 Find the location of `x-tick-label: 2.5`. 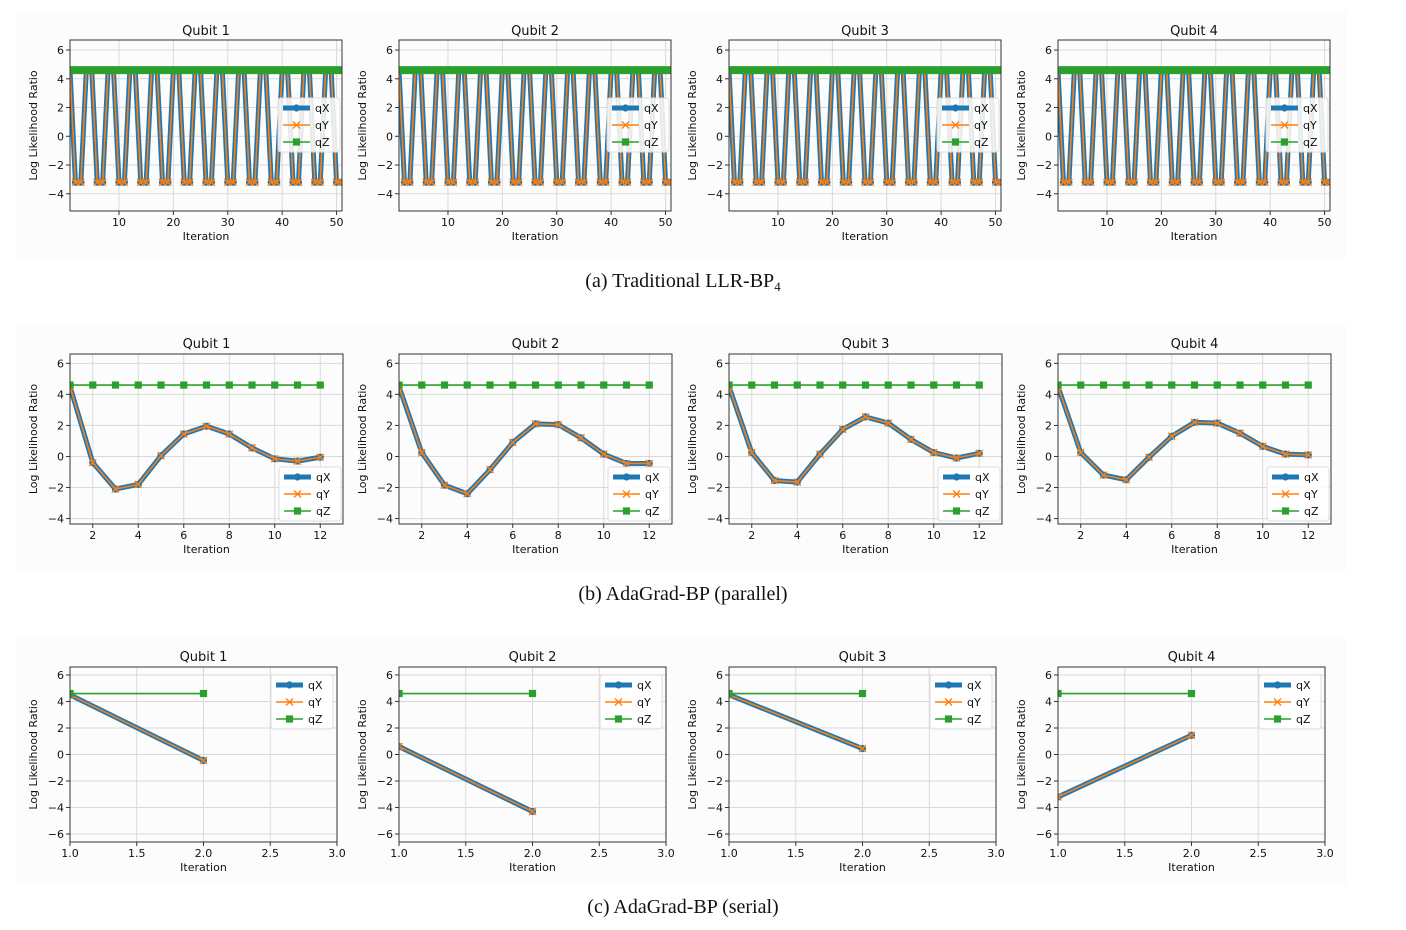

x-tick-label: 2.5 is located at coordinates (930, 853).